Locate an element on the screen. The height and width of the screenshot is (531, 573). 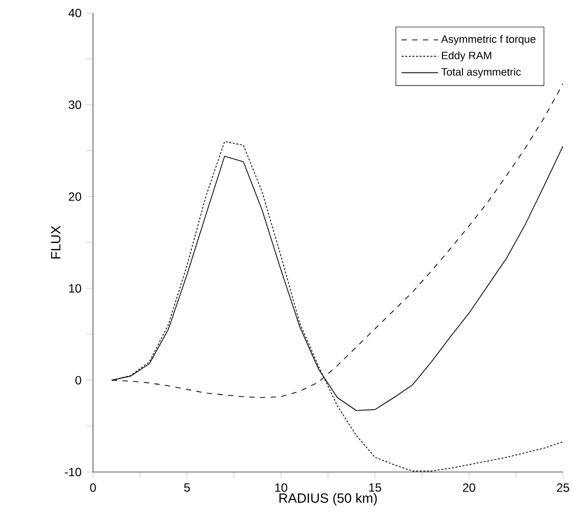
y-tick-label: 0 is located at coordinates (78, 380).